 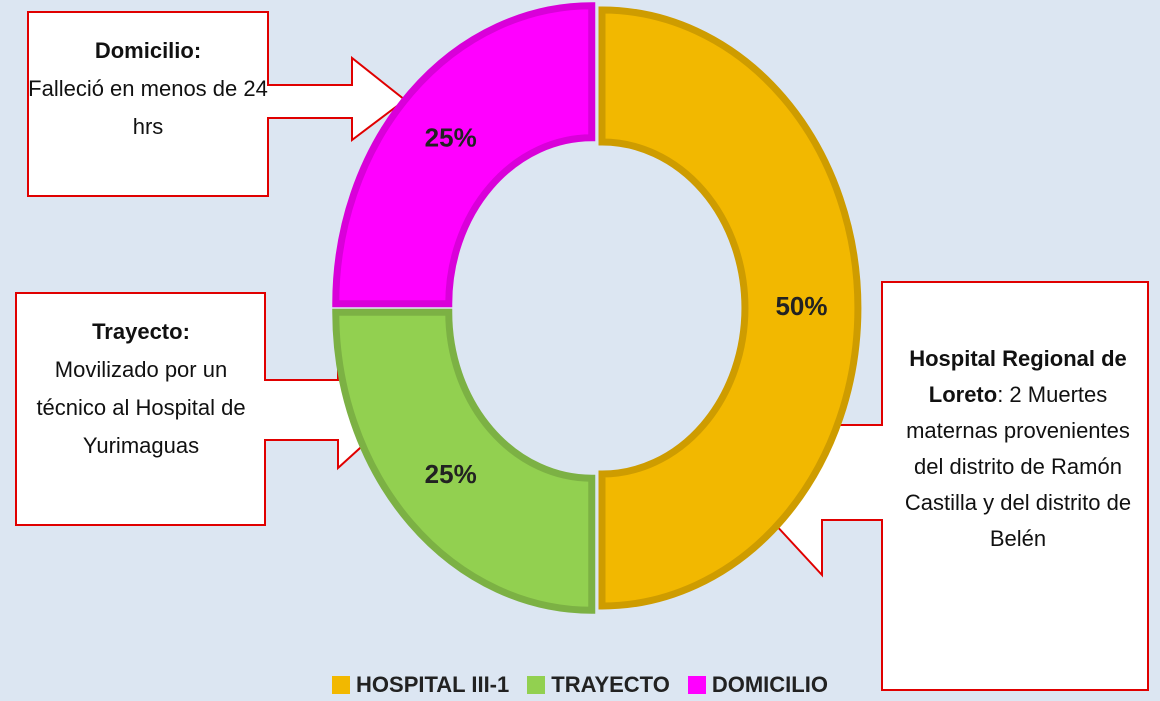 I want to click on legend-entry: TRAYECTO, so click(x=598, y=685).